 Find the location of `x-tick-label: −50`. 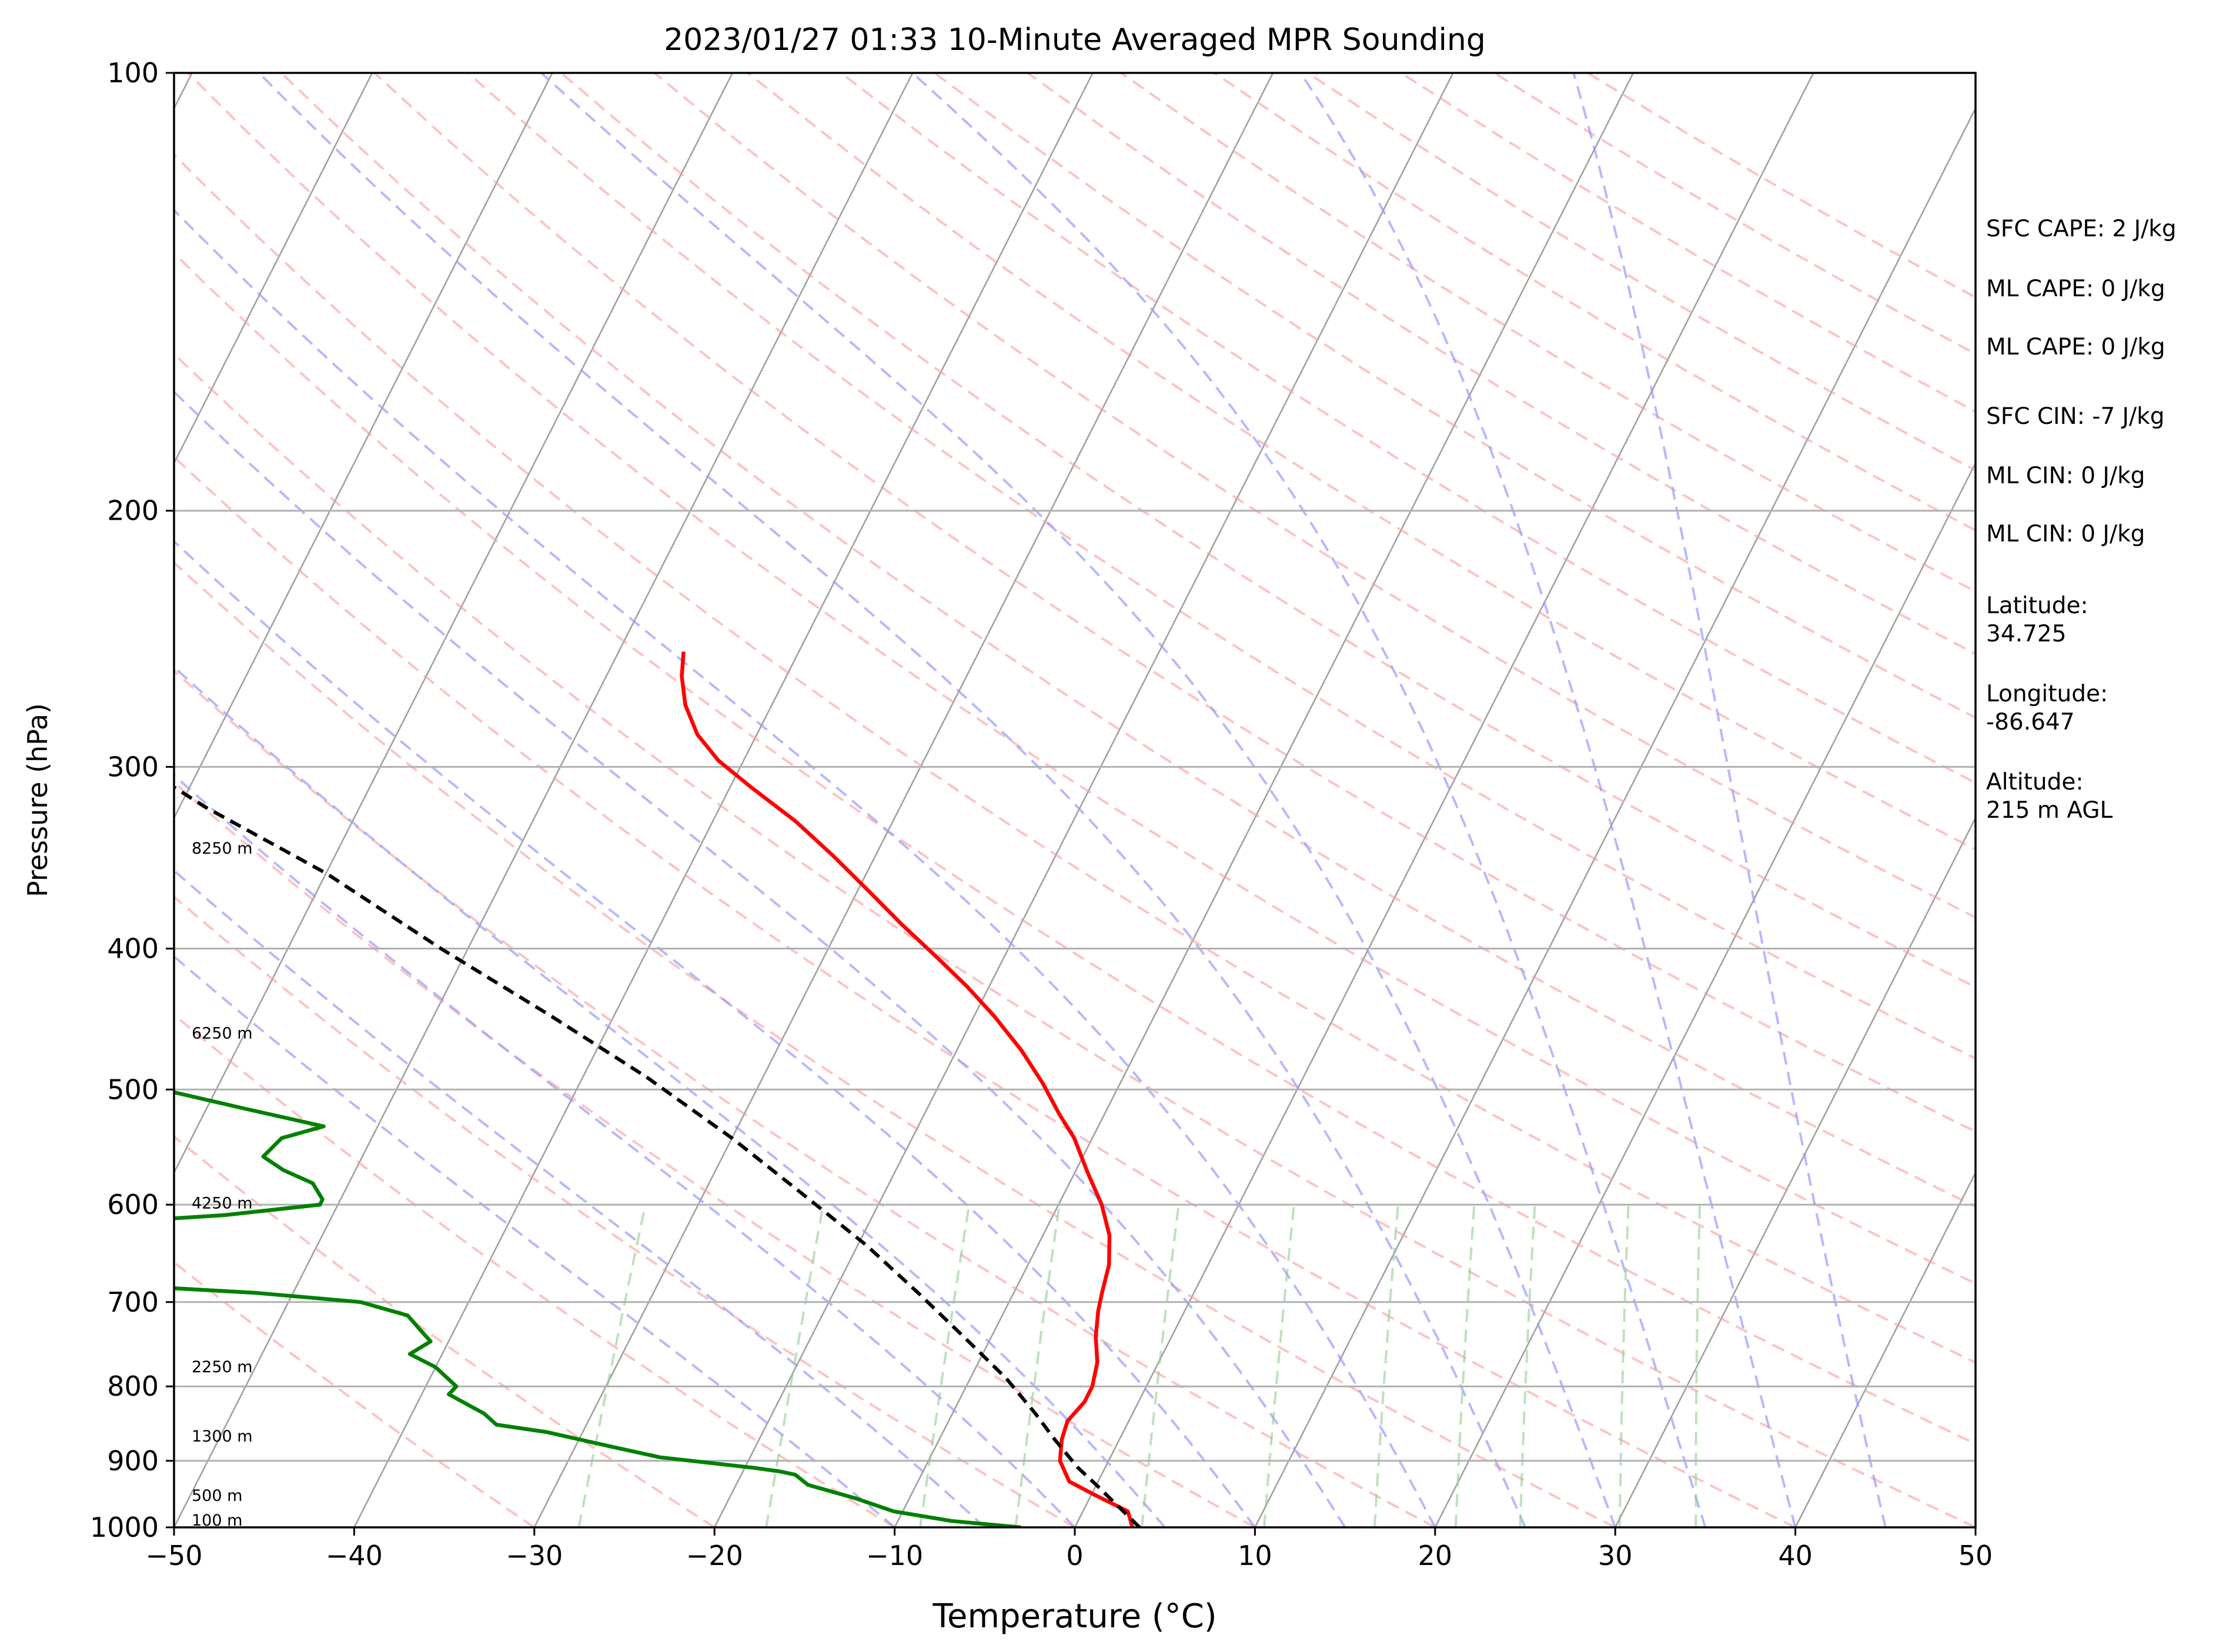

x-tick-label: −50 is located at coordinates (173, 1556).